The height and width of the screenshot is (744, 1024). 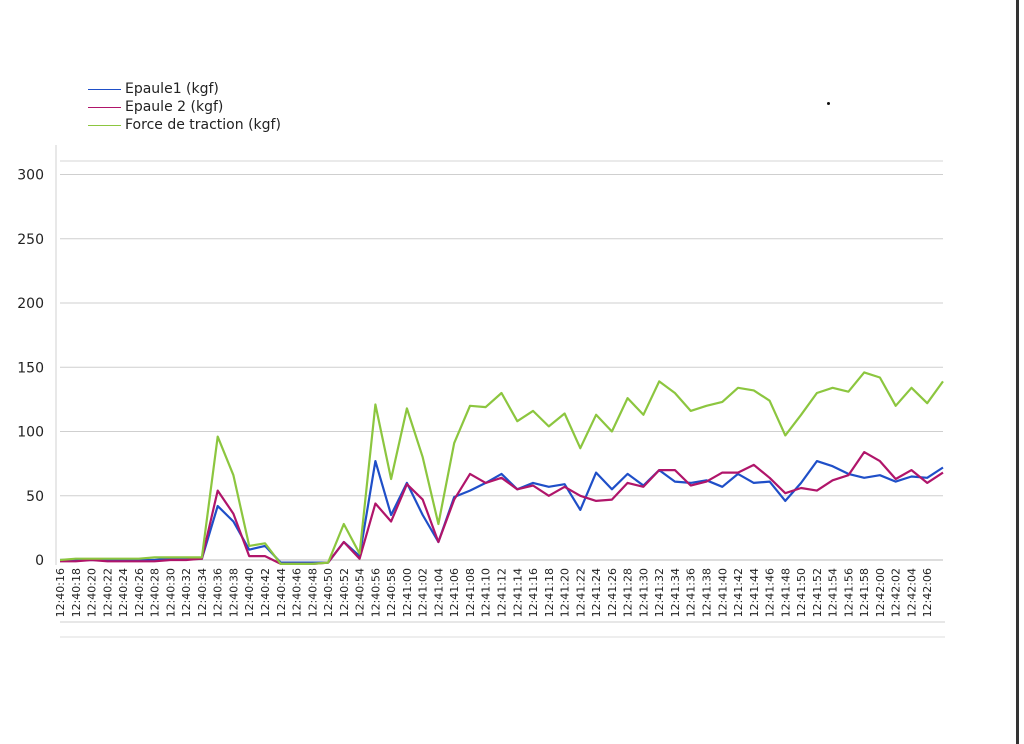 What do you see at coordinates (423, 592) in the screenshot?
I see `x-tick-label-12-41-02: 12:41:02` at bounding box center [423, 592].